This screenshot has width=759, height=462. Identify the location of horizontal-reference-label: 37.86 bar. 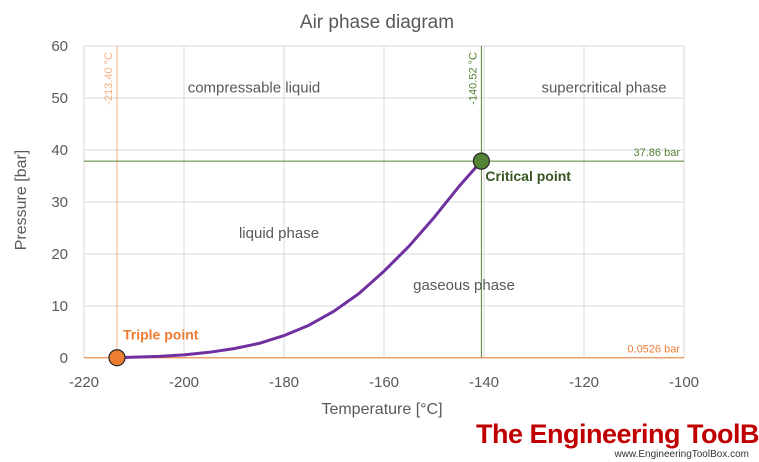
(657, 153).